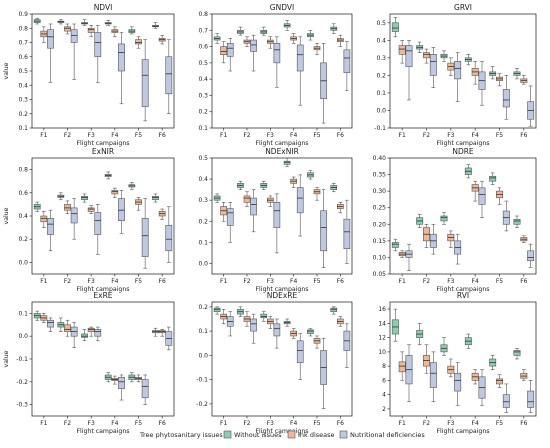  Describe the element at coordinates (103, 289) in the screenshot. I see `x-axis-label: Flight campaigns` at that location.